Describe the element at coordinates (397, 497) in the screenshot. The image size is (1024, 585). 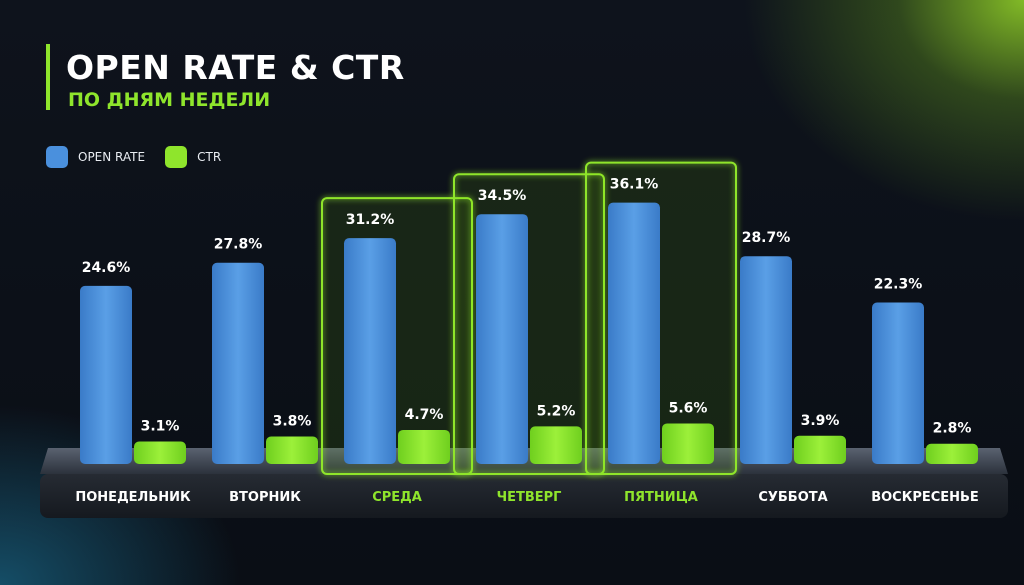
I see `category-label-2: СРЕДА` at that location.